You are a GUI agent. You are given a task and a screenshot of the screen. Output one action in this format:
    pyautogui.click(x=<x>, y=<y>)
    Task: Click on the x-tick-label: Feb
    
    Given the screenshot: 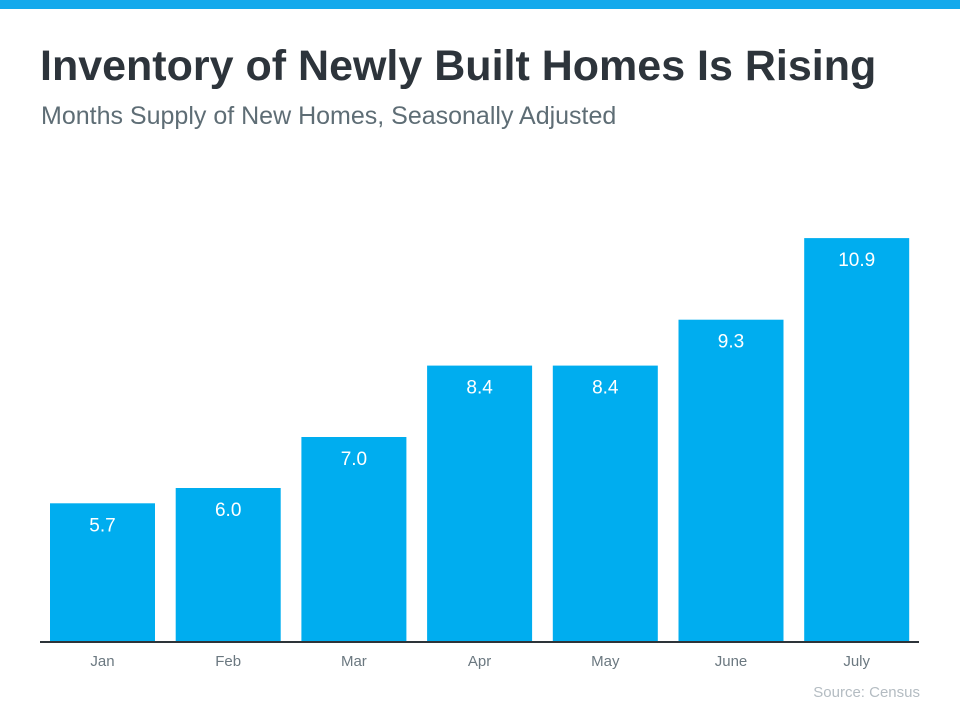 What is the action you would take?
    pyautogui.click(x=228, y=661)
    